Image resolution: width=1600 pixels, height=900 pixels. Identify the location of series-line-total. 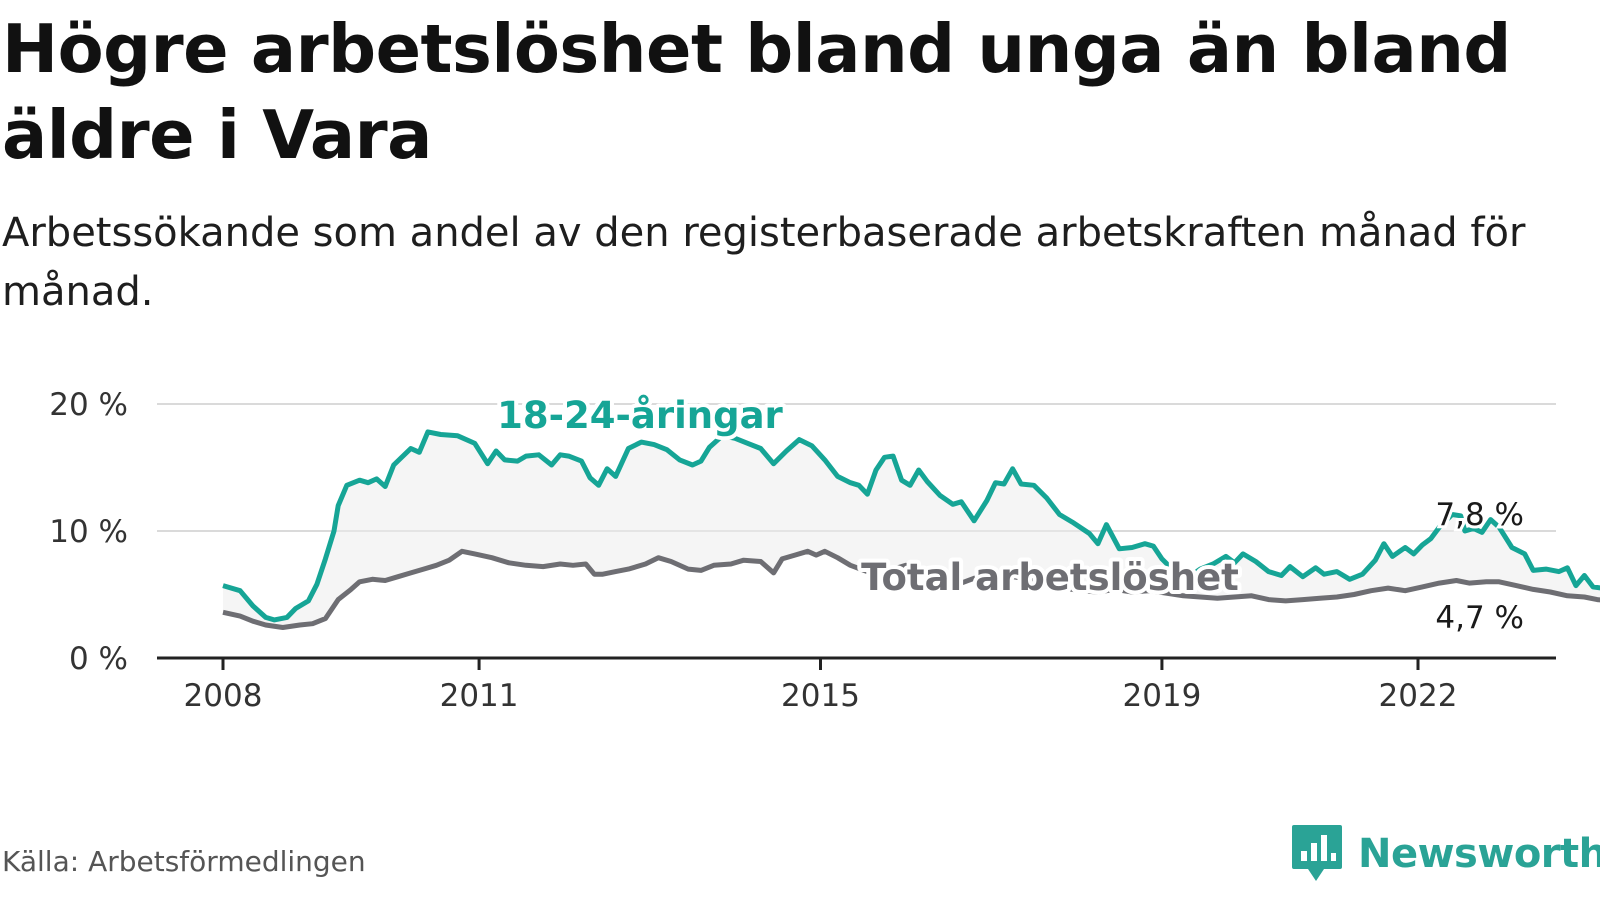
(911, 589).